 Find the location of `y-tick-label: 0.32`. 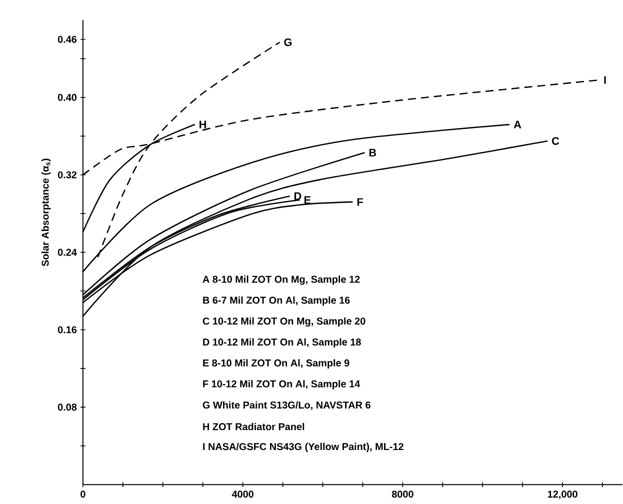

y-tick-label: 0.32 is located at coordinates (67, 175).